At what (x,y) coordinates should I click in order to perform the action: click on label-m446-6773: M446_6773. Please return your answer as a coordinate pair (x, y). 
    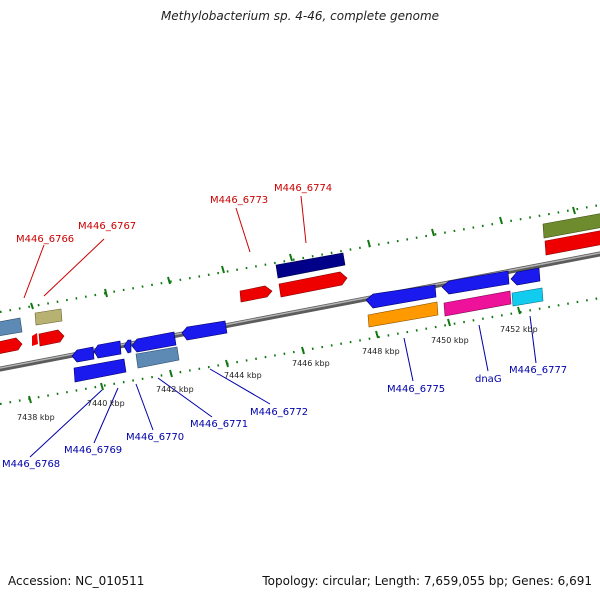
    Looking at the image, I should click on (239, 200).